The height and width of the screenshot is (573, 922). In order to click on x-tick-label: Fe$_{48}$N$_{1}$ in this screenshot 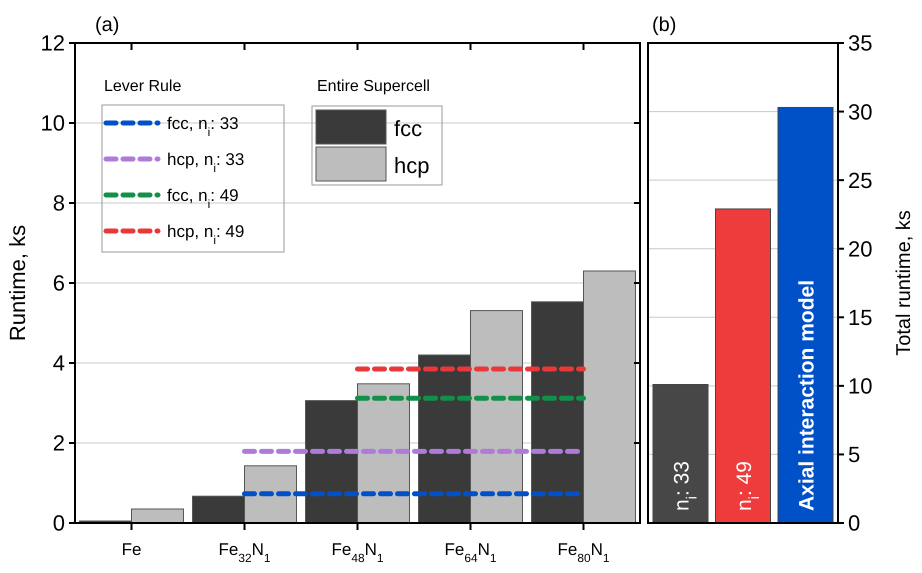, I will do `click(358, 552)`.